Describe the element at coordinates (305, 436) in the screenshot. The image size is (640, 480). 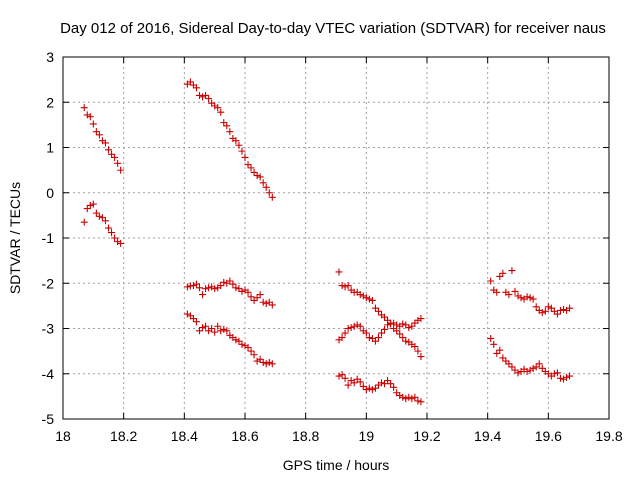
I see `x-tick-label: 18.8` at that location.